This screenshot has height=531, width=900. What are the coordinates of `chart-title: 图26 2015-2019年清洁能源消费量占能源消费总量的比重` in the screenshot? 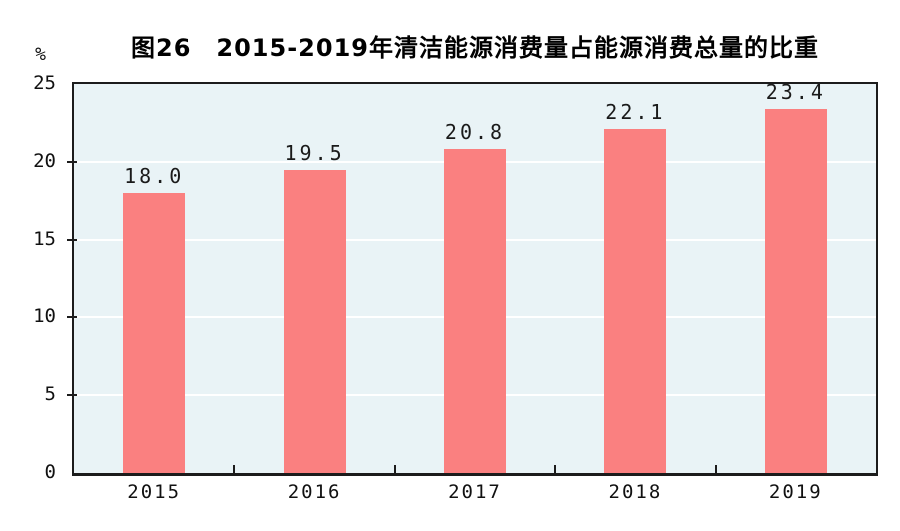 It's located at (475, 48).